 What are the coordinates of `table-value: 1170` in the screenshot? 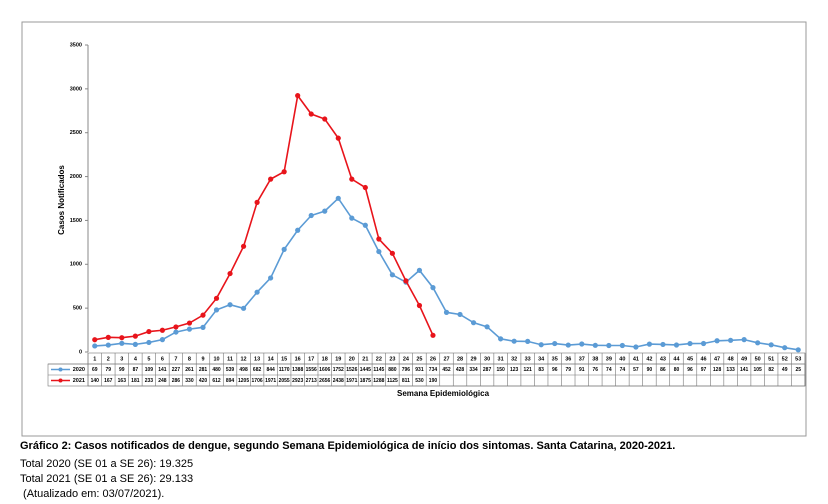 It's located at (284, 370).